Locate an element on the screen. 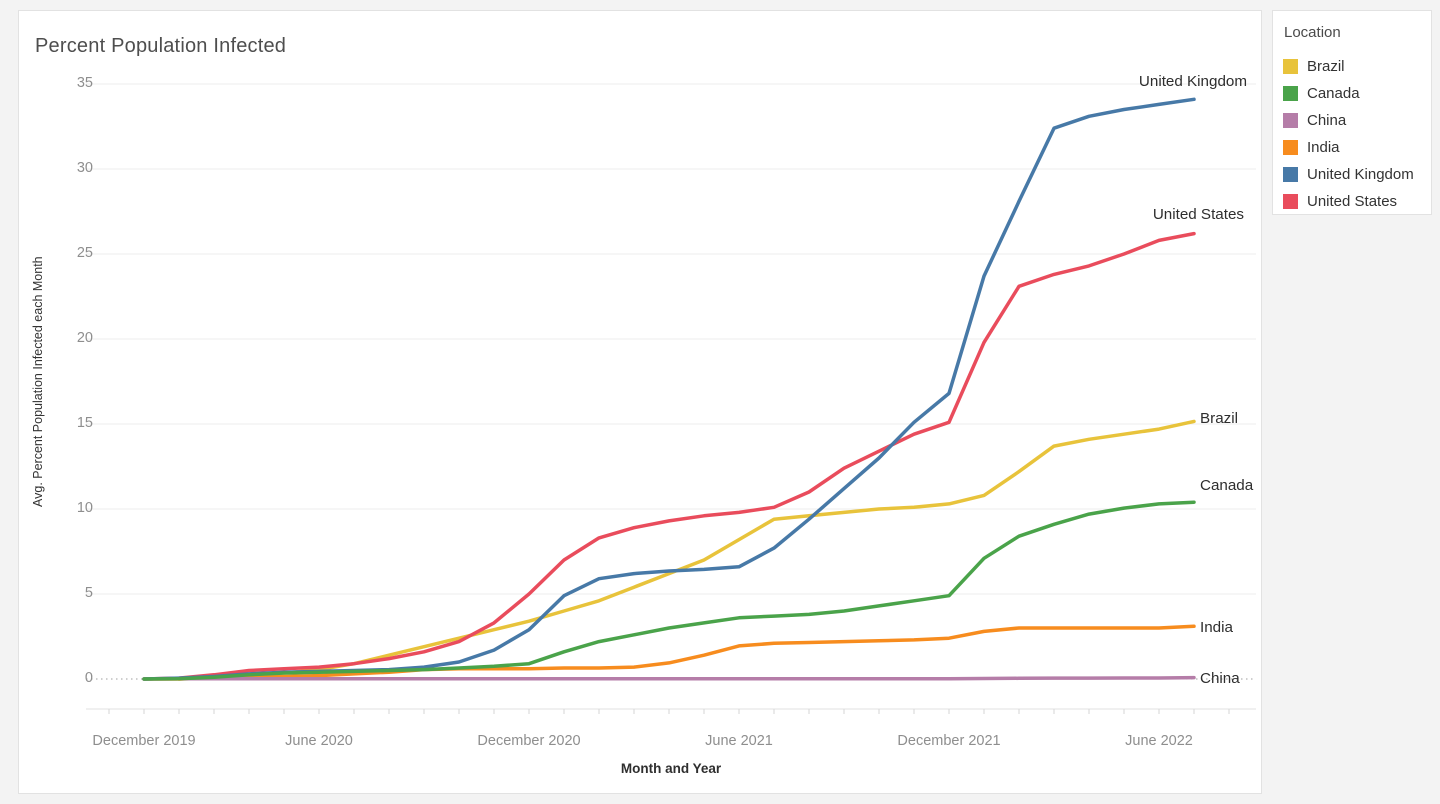 The image size is (1440, 804). x-tick-label: December 2020 is located at coordinates (529, 741).